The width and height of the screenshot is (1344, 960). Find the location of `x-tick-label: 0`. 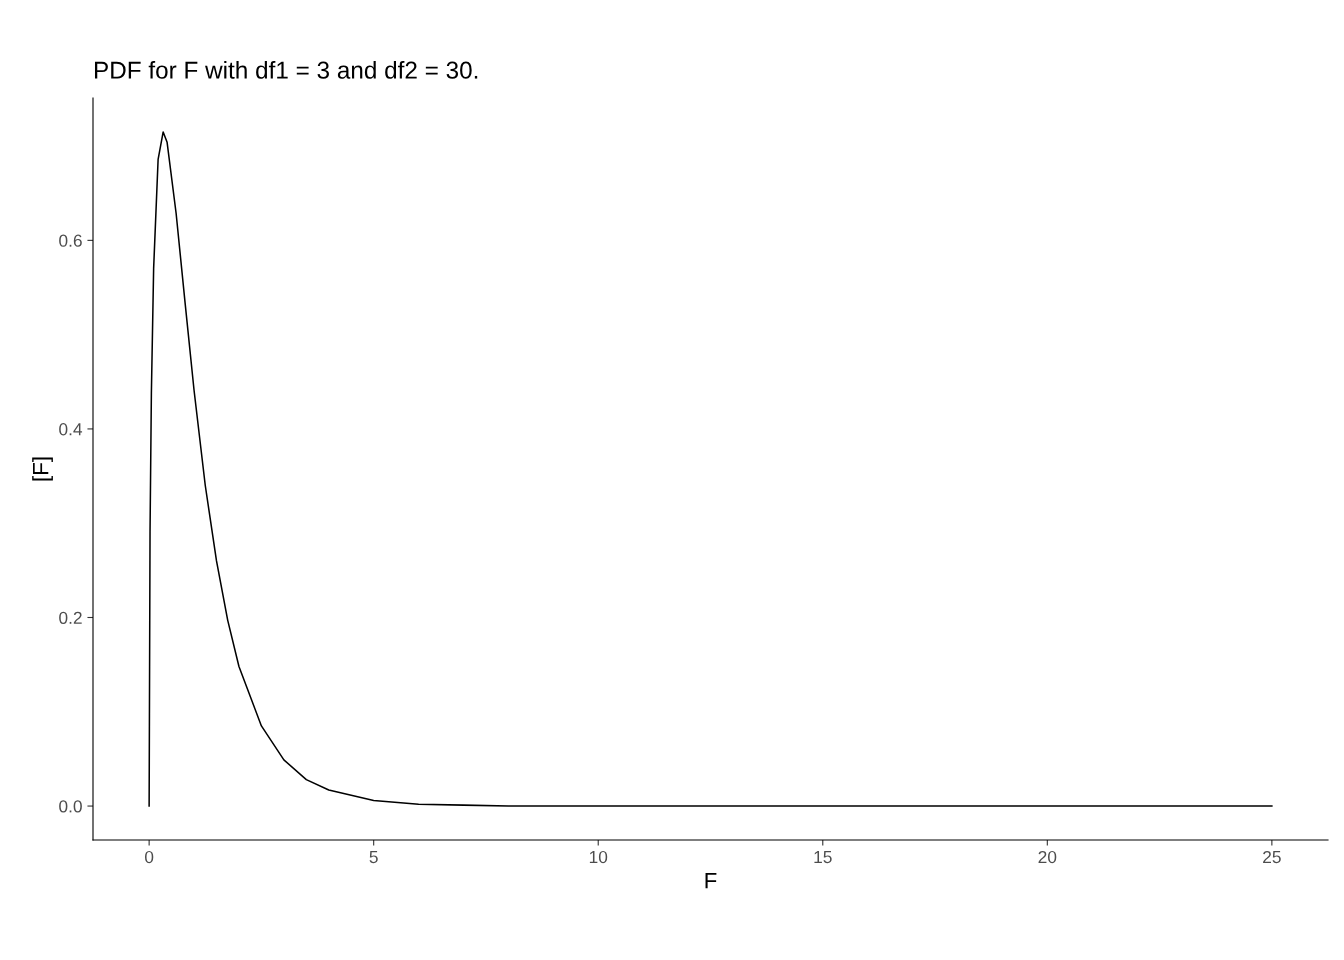

x-tick-label: 0 is located at coordinates (149, 857).